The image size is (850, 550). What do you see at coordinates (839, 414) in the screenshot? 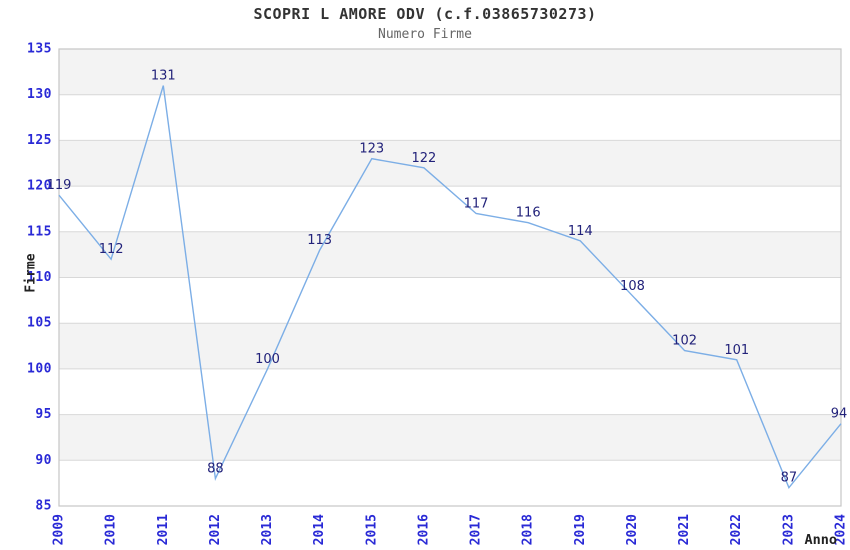
I see `data-label: 94` at bounding box center [839, 414].